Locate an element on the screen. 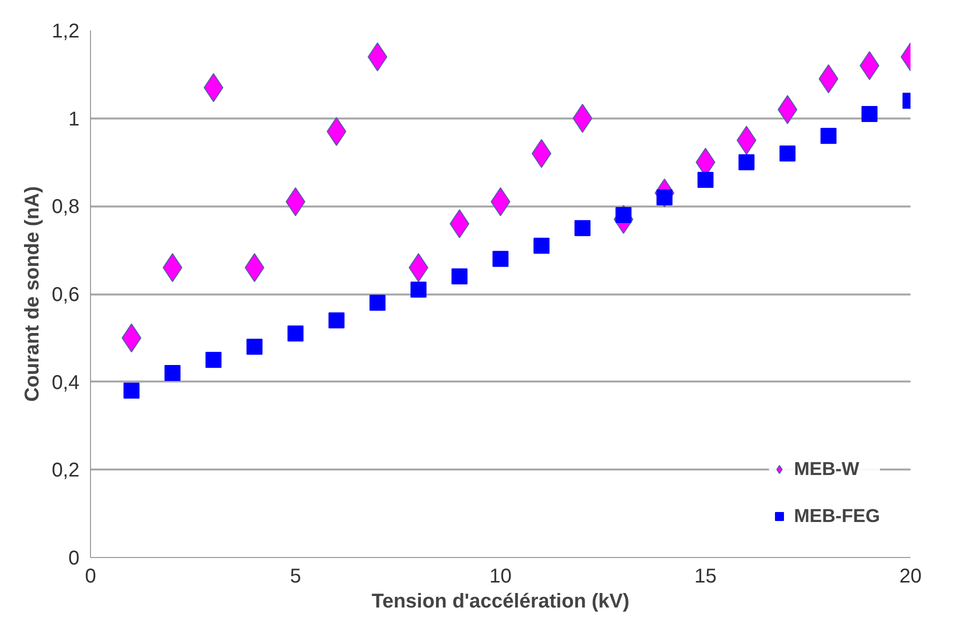  x-tick-label: 5 is located at coordinates (296, 577).